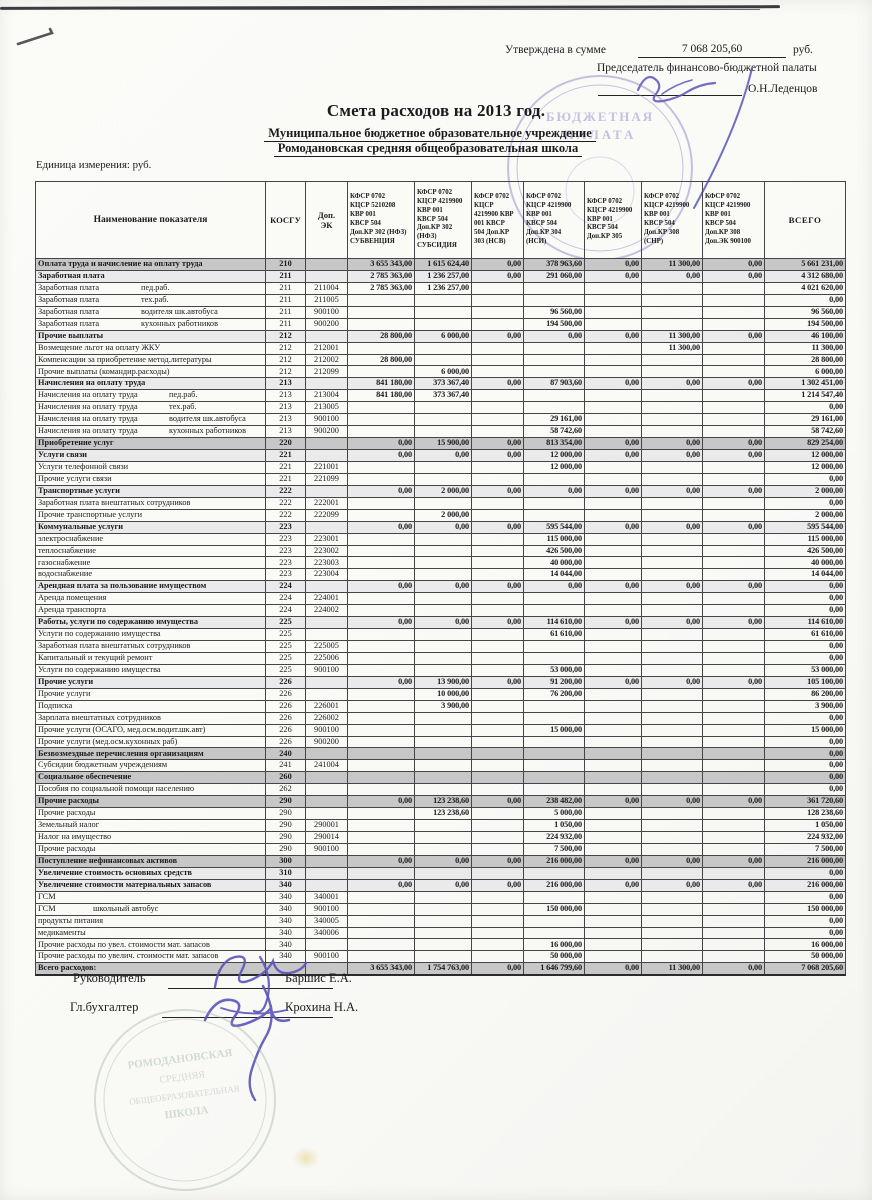  What do you see at coordinates (47, 908) in the screenshot?
I see `row-label: ГСМ` at bounding box center [47, 908].